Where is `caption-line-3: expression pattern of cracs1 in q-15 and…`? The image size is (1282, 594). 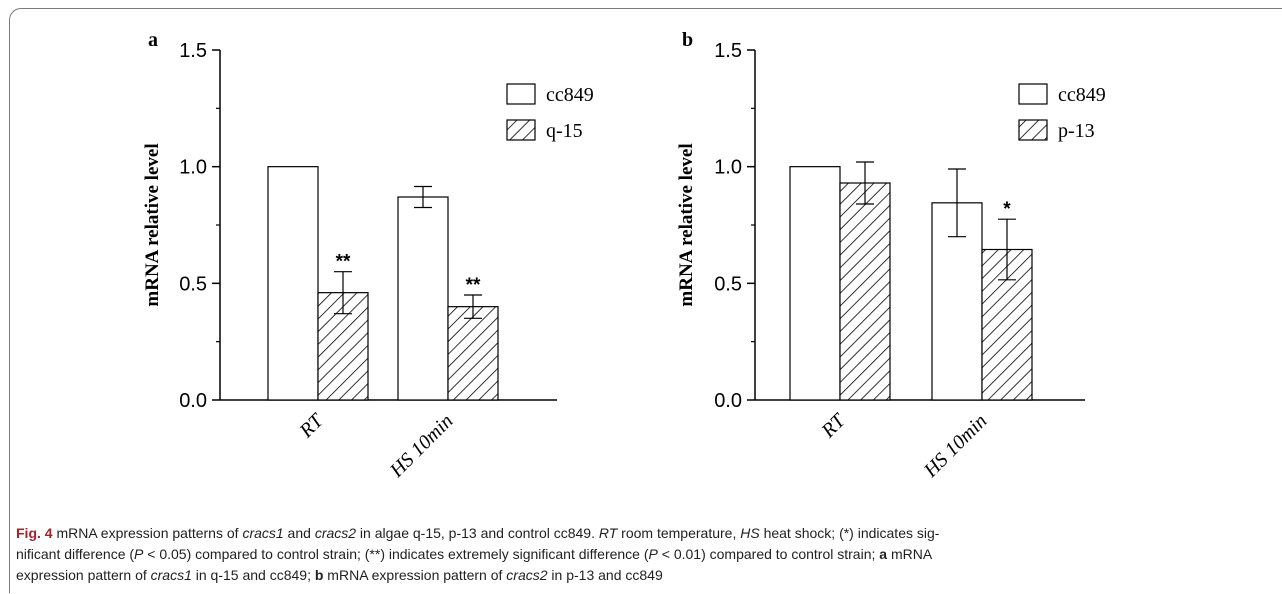
caption-line-3: expression pattern of cracs1 in q-15 and… is located at coordinates (647, 575).